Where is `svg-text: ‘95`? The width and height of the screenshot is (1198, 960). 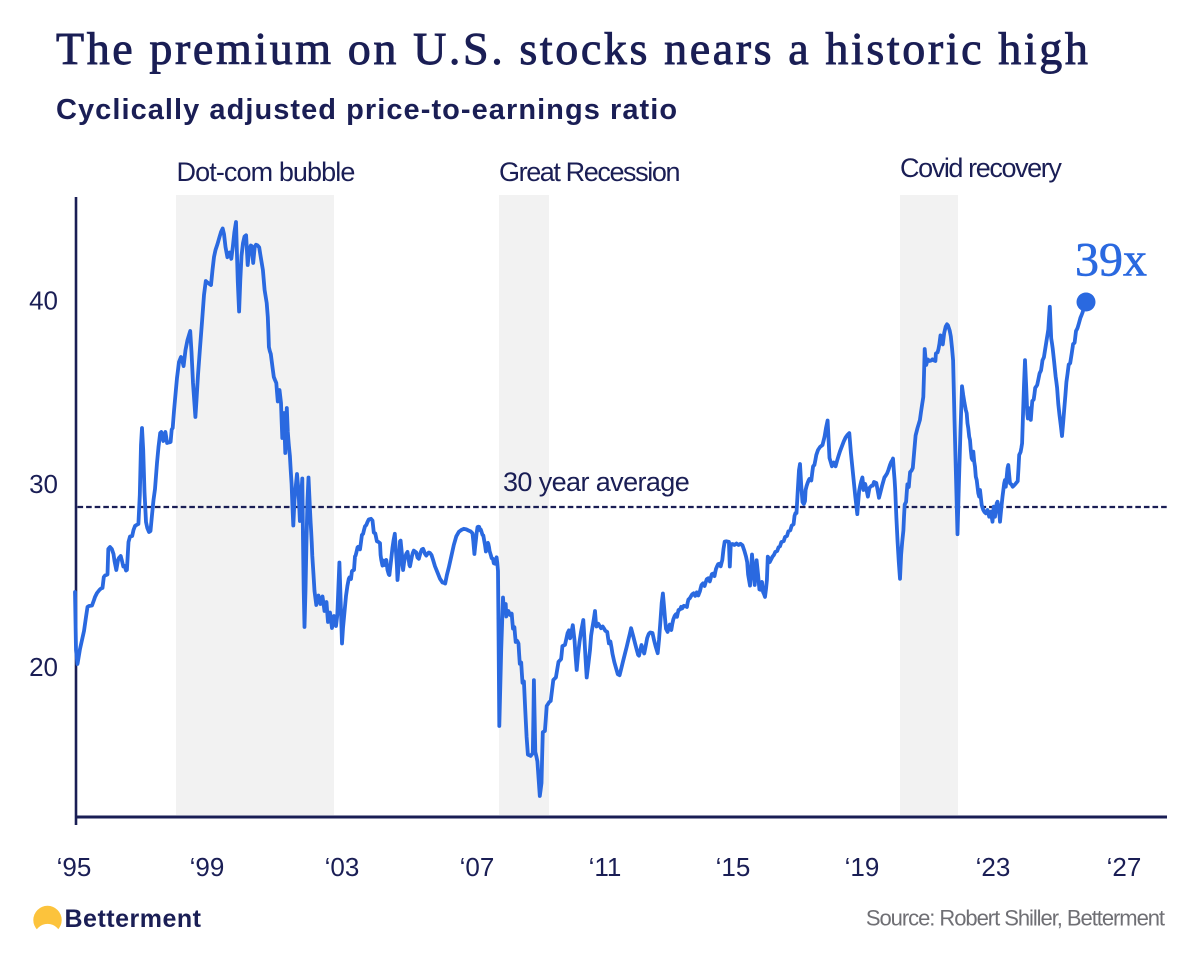
svg-text: ‘95 is located at coordinates (74, 867).